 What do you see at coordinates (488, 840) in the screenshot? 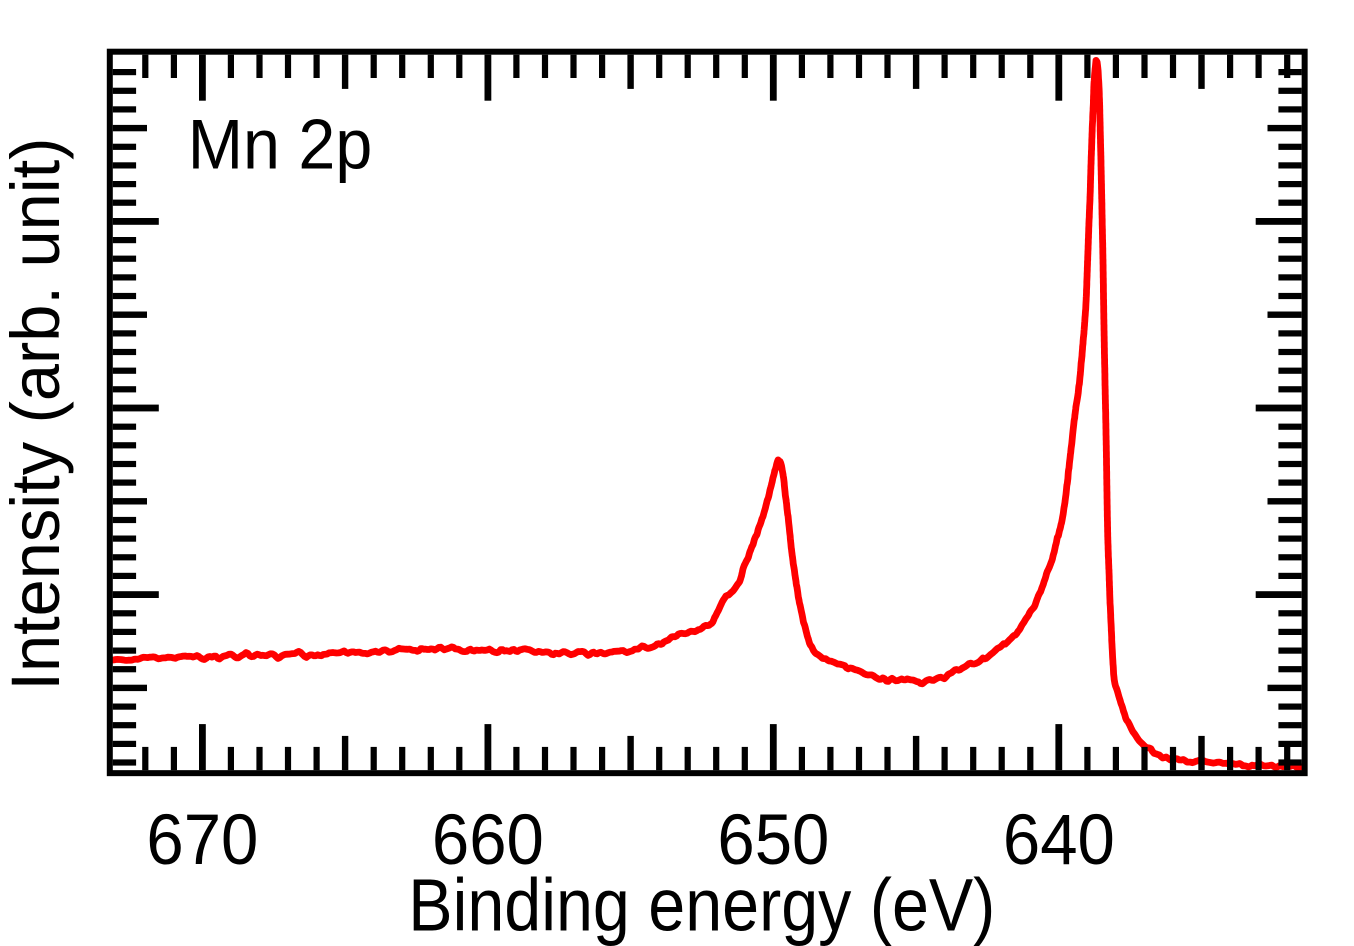
I see `svg-text: 660` at bounding box center [488, 840].